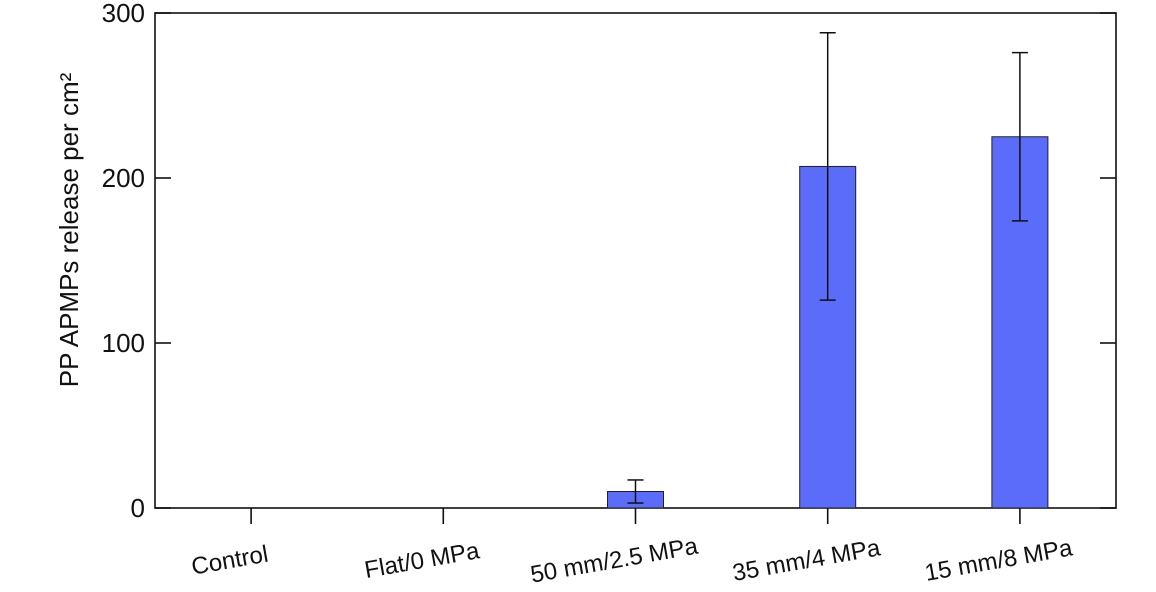 The width and height of the screenshot is (1156, 592). What do you see at coordinates (123, 14) in the screenshot?
I see `y-tick-label: 300` at bounding box center [123, 14].